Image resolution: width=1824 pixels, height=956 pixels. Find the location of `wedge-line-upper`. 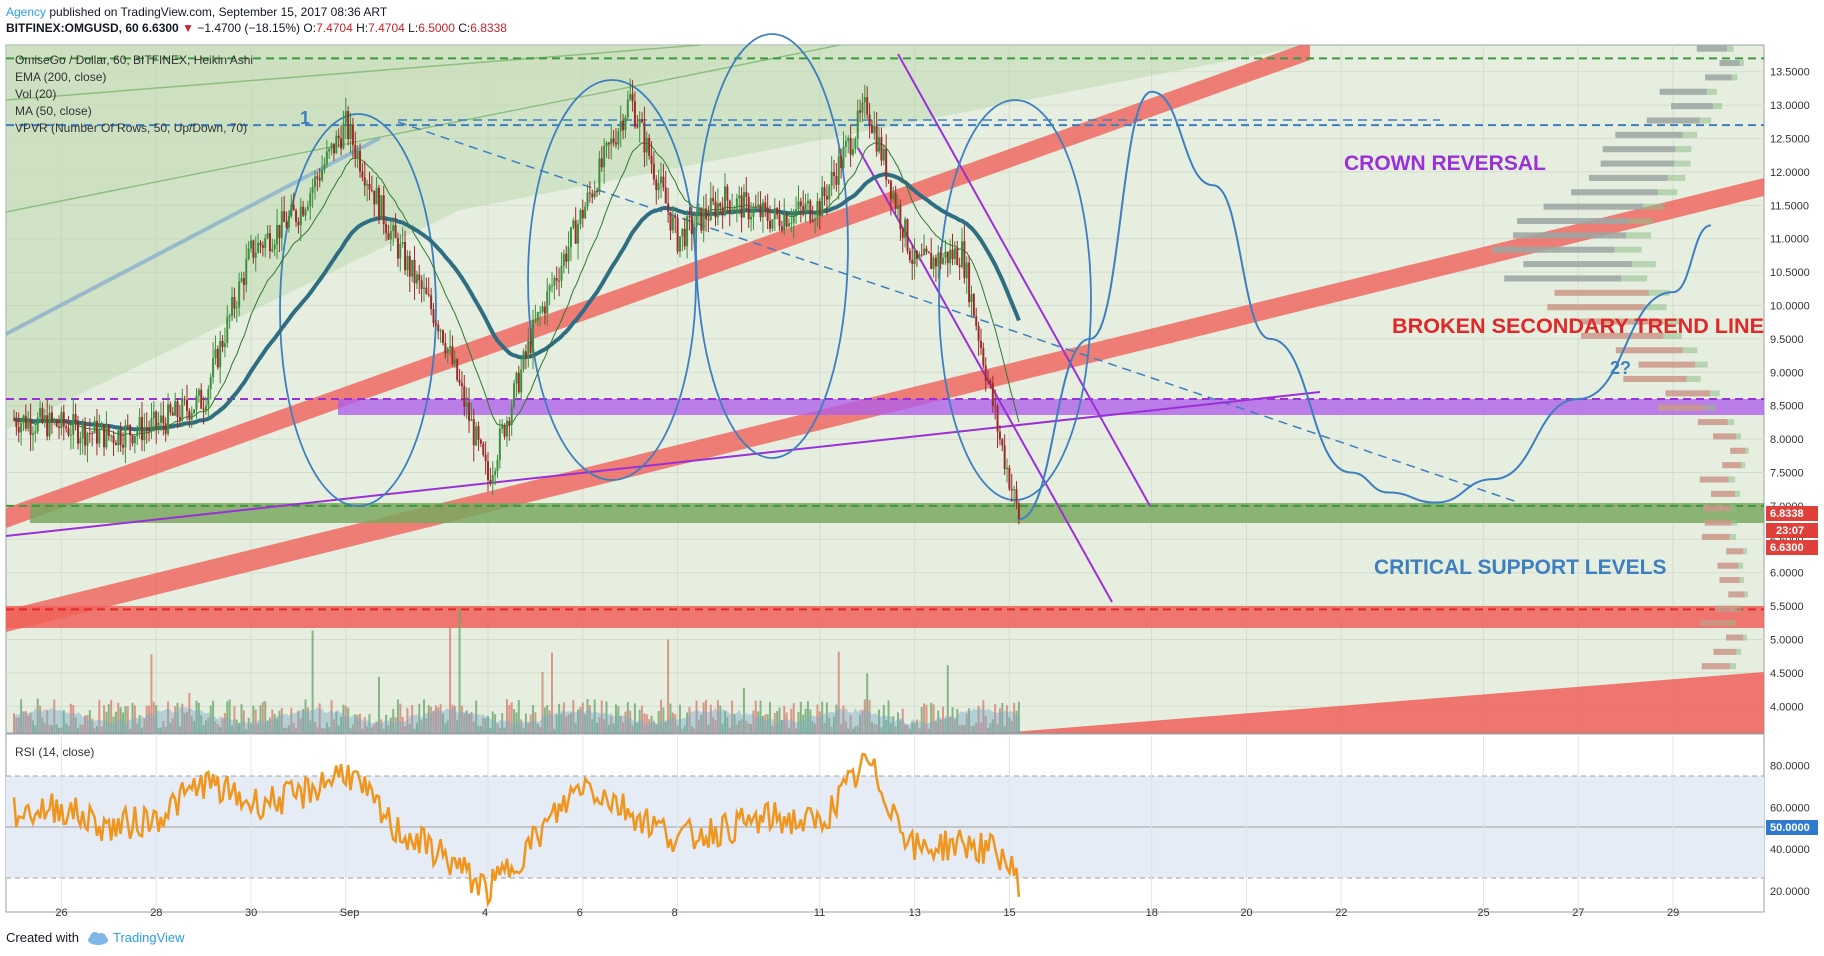

wedge-line-upper is located at coordinates (353, 72).